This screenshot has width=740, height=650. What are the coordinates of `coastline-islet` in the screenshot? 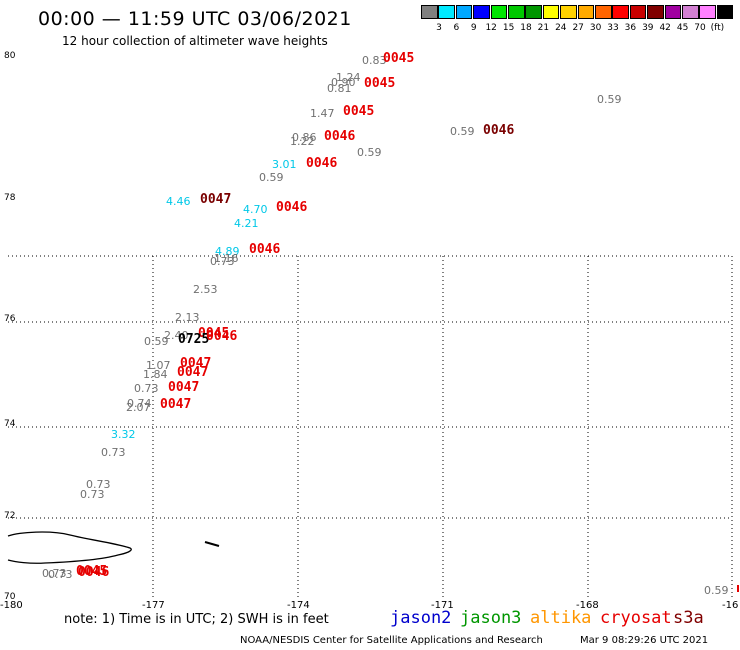 It's located at (212, 544).